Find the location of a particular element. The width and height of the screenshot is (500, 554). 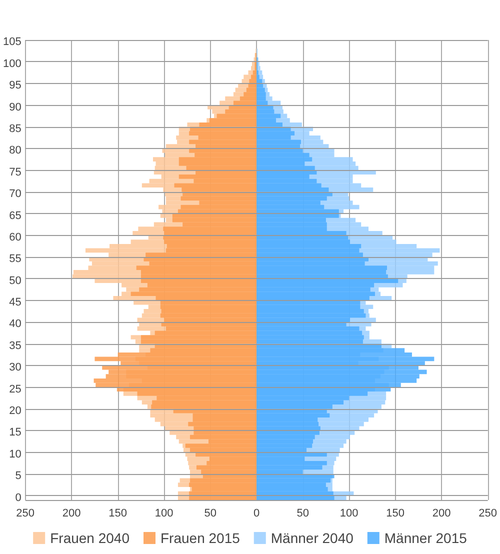

y-tick-label: 10 is located at coordinates (15, 454).